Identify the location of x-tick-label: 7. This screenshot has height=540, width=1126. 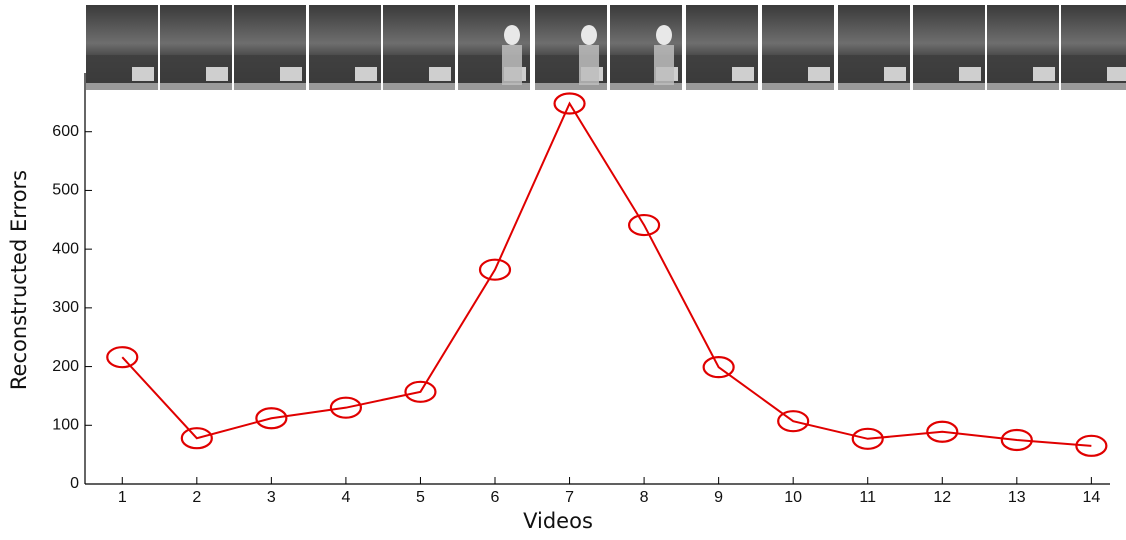
(569, 497).